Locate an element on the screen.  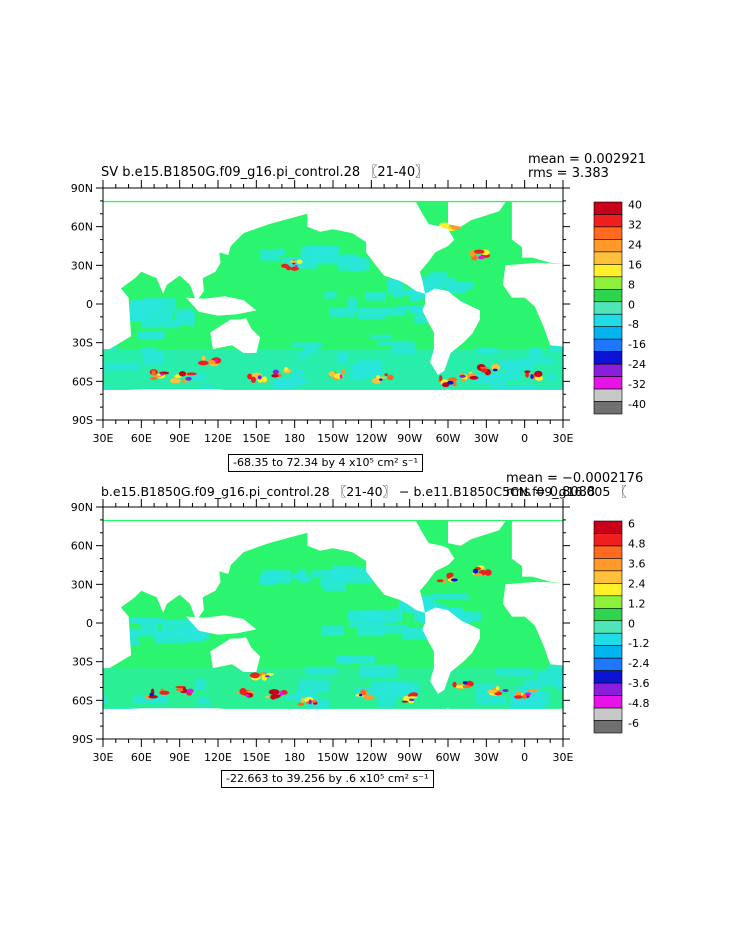
colorbar-label: -16 is located at coordinates (637, 344).